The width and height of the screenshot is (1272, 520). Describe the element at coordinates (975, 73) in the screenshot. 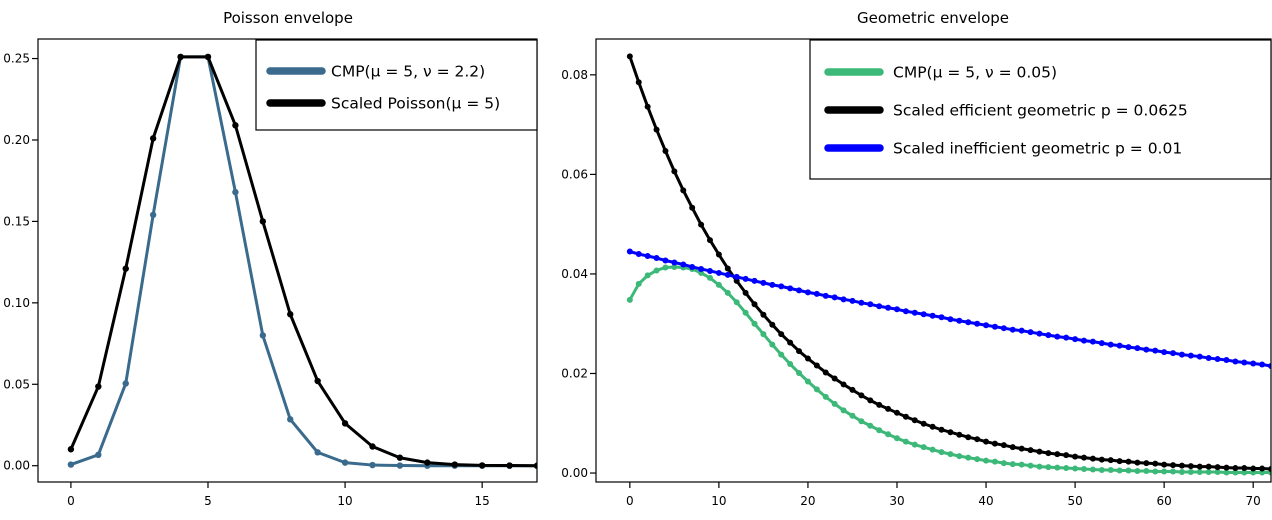

I see `legend-label: CMP(μ = 5, ν = 0.05)` at that location.